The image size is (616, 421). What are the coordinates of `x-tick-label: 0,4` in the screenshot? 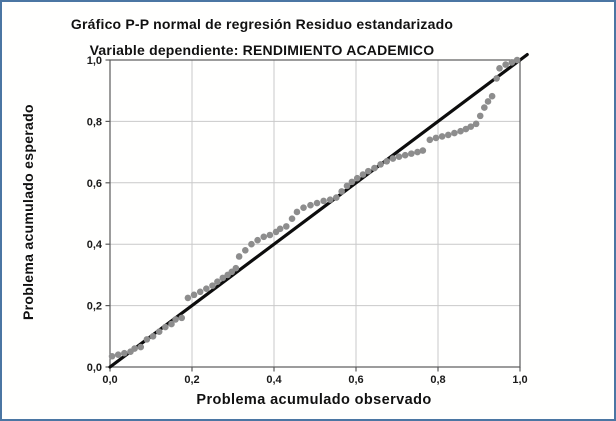 It's located at (274, 380).